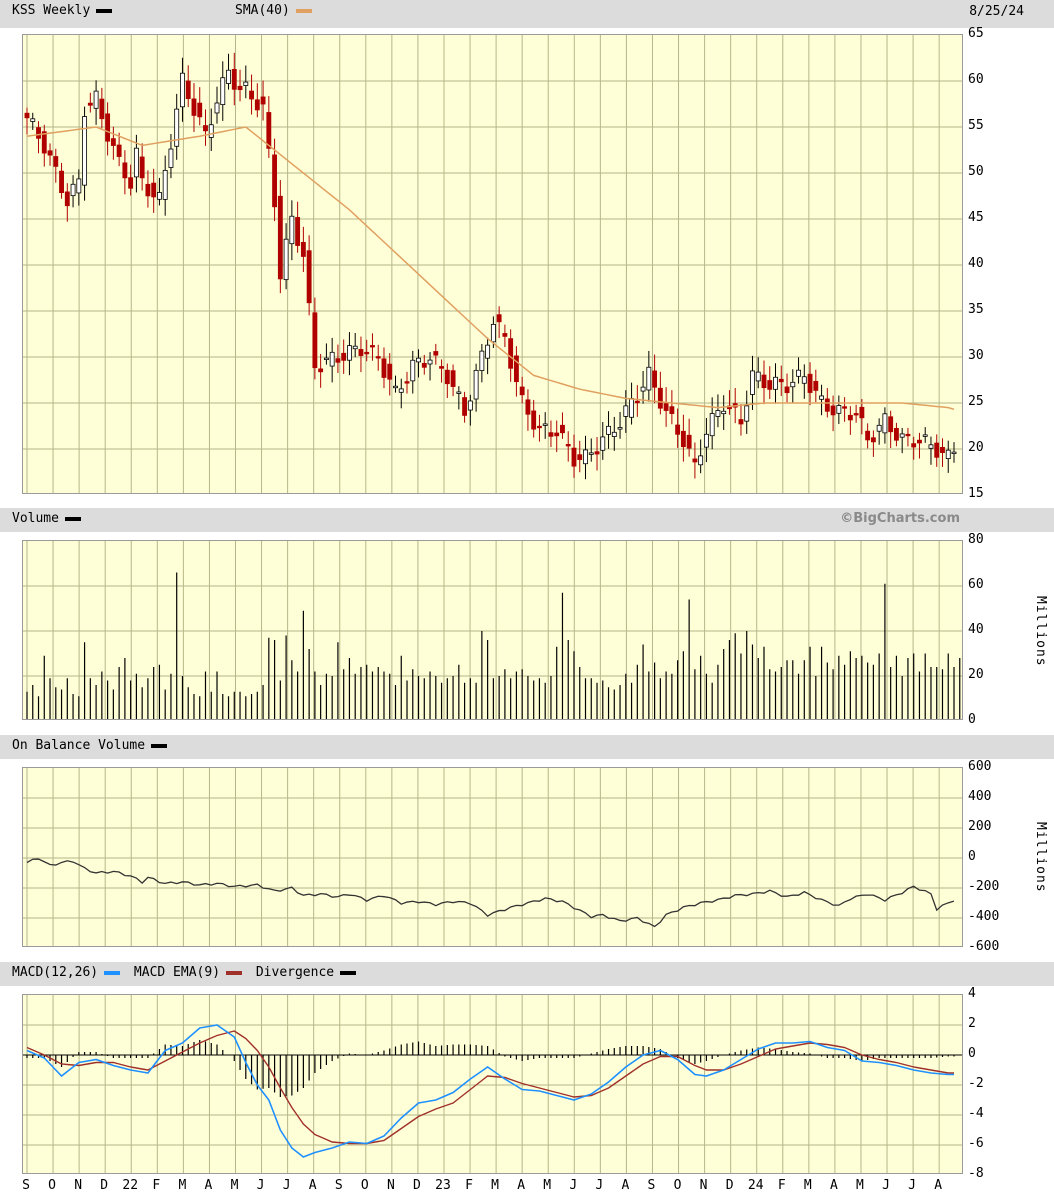 The width and height of the screenshot is (1054, 1200). I want to click on y-tick-label: -2, so click(976, 1083).